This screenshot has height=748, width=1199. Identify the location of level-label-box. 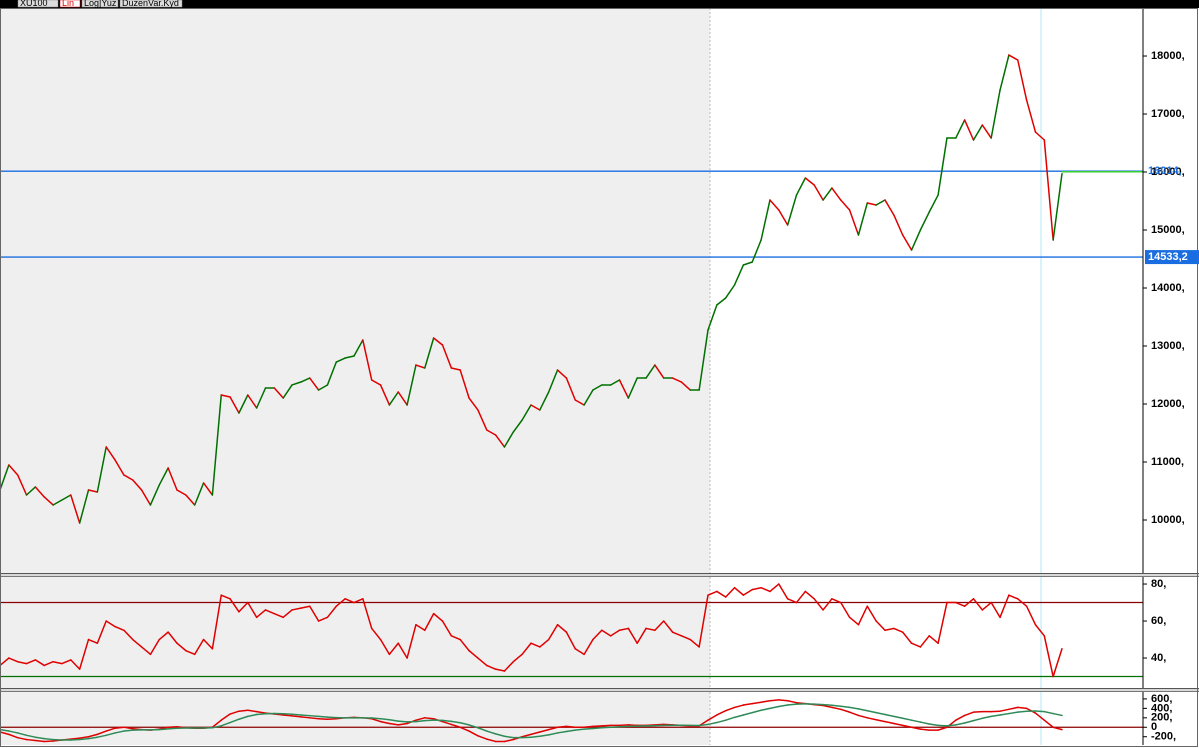
(1172, 257).